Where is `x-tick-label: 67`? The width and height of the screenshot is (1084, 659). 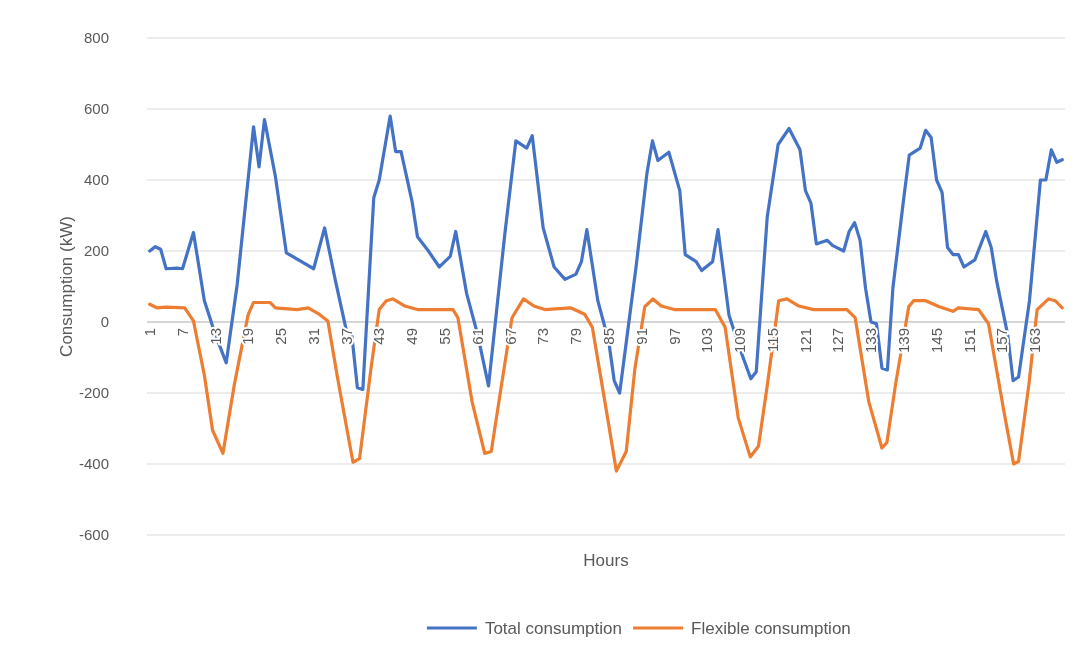 x-tick-label: 67 is located at coordinates (510, 336).